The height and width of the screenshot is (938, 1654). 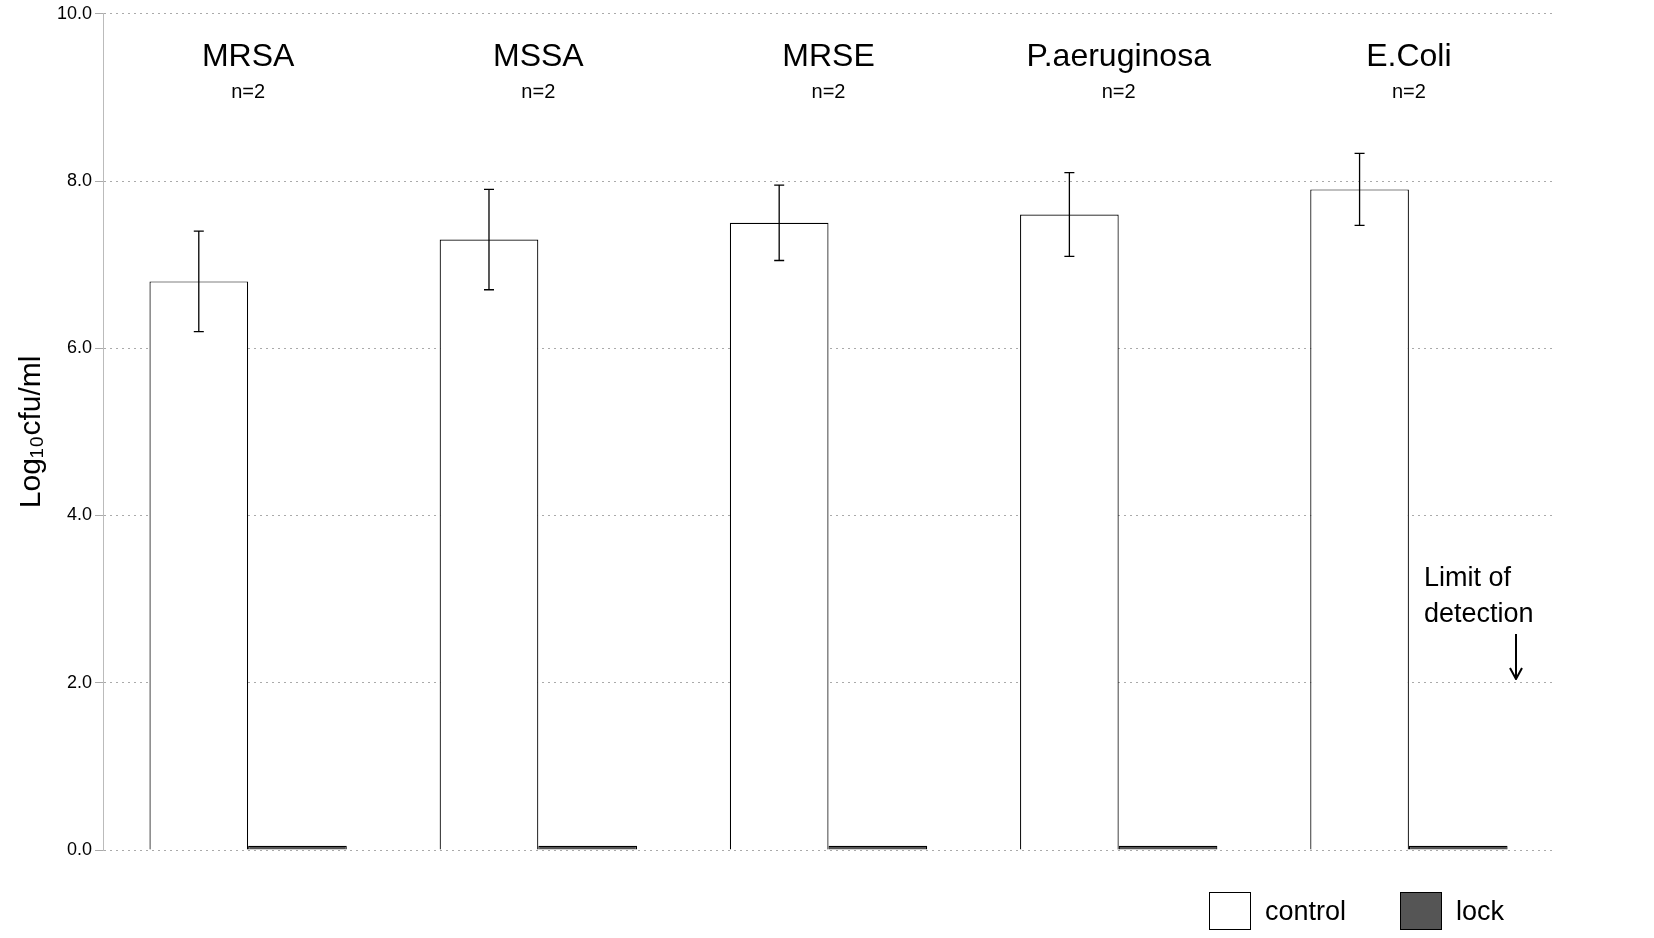 What do you see at coordinates (1305, 911) in the screenshot?
I see `series-label: control` at bounding box center [1305, 911].